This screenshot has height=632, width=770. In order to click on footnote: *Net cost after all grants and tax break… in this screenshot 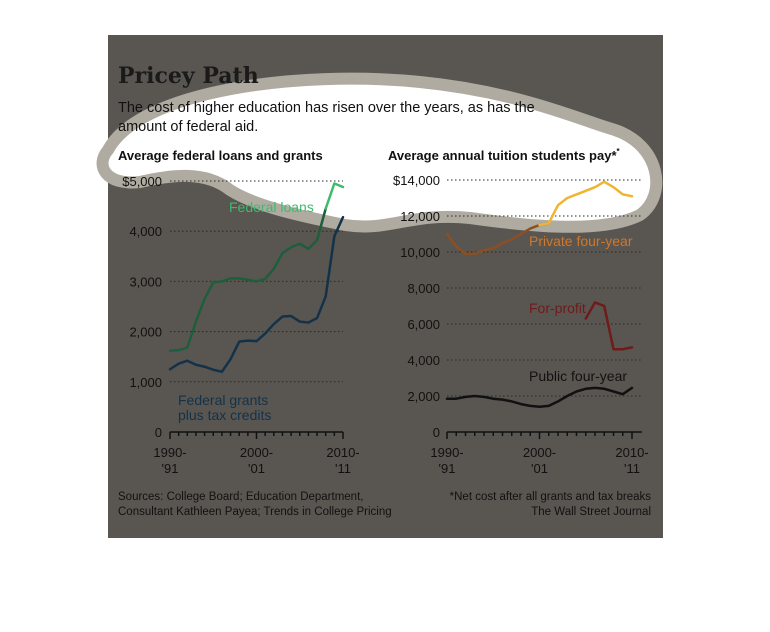, I will do `click(551, 497)`.